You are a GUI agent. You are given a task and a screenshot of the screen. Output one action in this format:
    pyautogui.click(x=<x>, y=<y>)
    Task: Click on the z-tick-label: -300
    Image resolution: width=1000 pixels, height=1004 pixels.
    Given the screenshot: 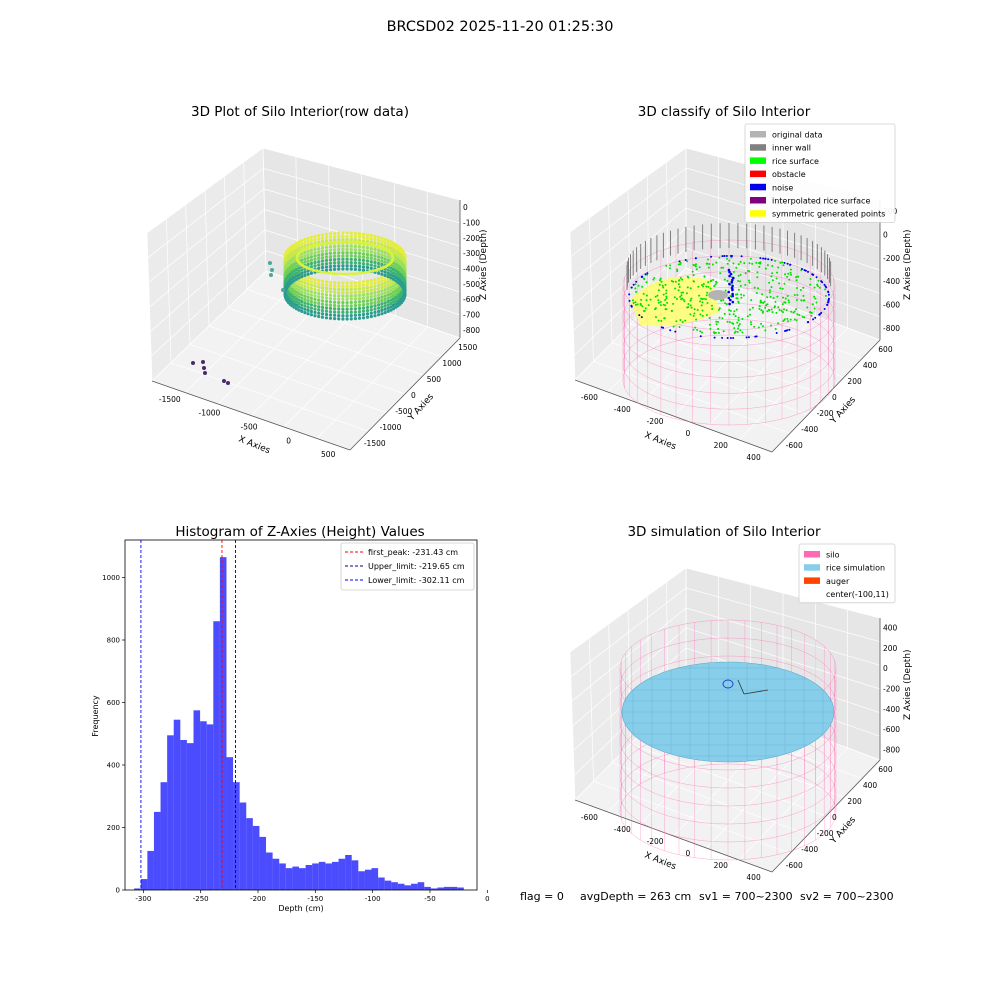 What is the action you would take?
    pyautogui.click(x=471, y=253)
    